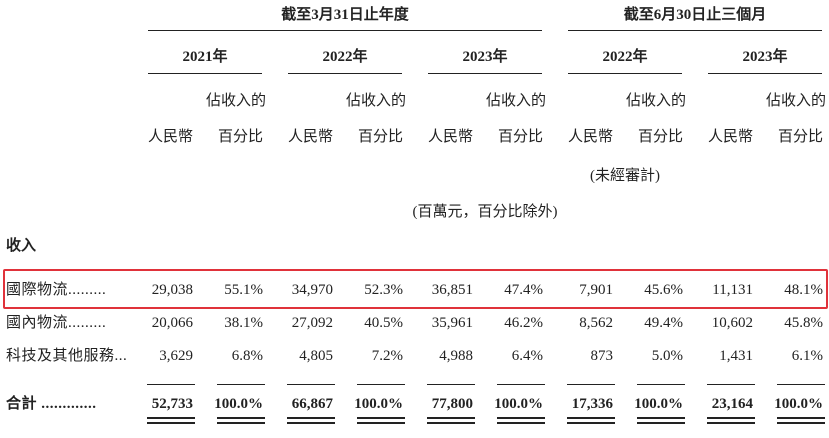  Describe the element at coordinates (732, 404) in the screenshot. I see `total-cell: 23,164` at that location.